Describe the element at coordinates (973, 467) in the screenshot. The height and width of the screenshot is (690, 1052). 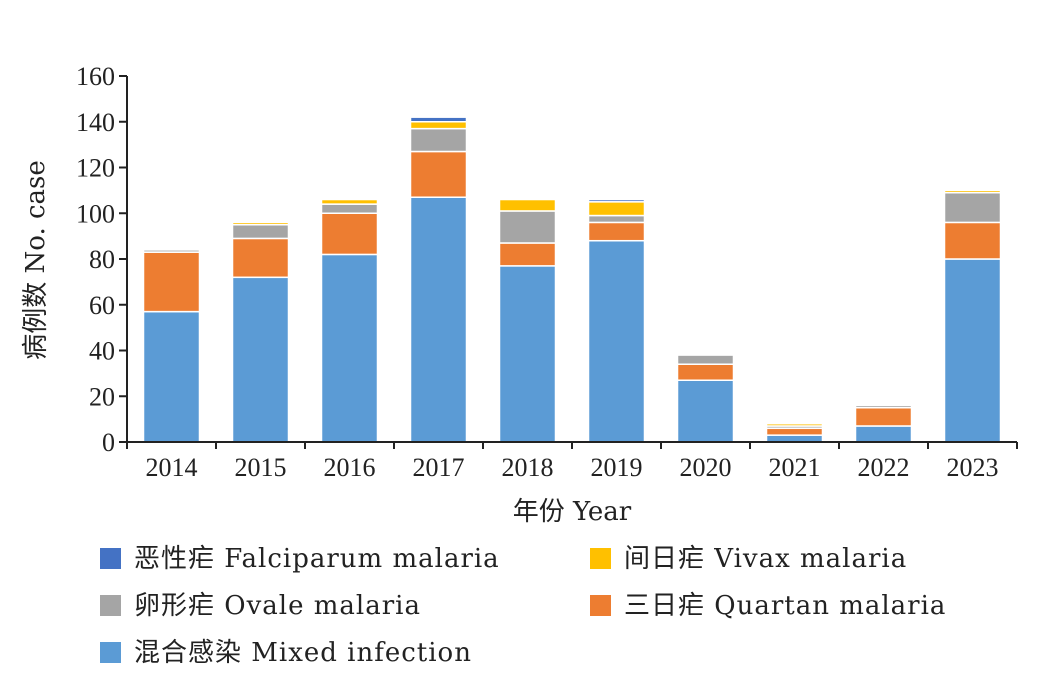
I see `x-tick-label: 2023` at that location.